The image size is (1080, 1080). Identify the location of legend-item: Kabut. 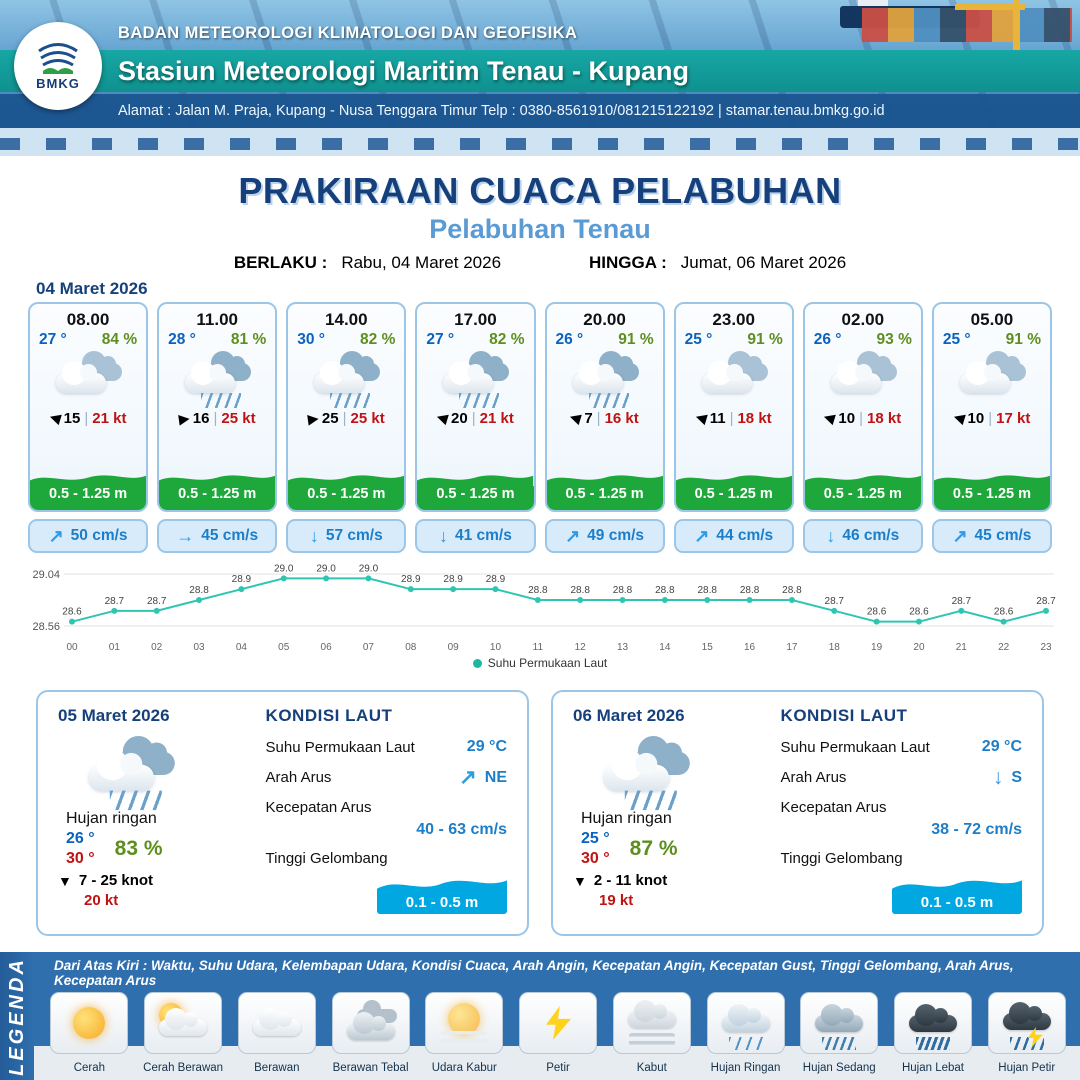
(651, 1033).